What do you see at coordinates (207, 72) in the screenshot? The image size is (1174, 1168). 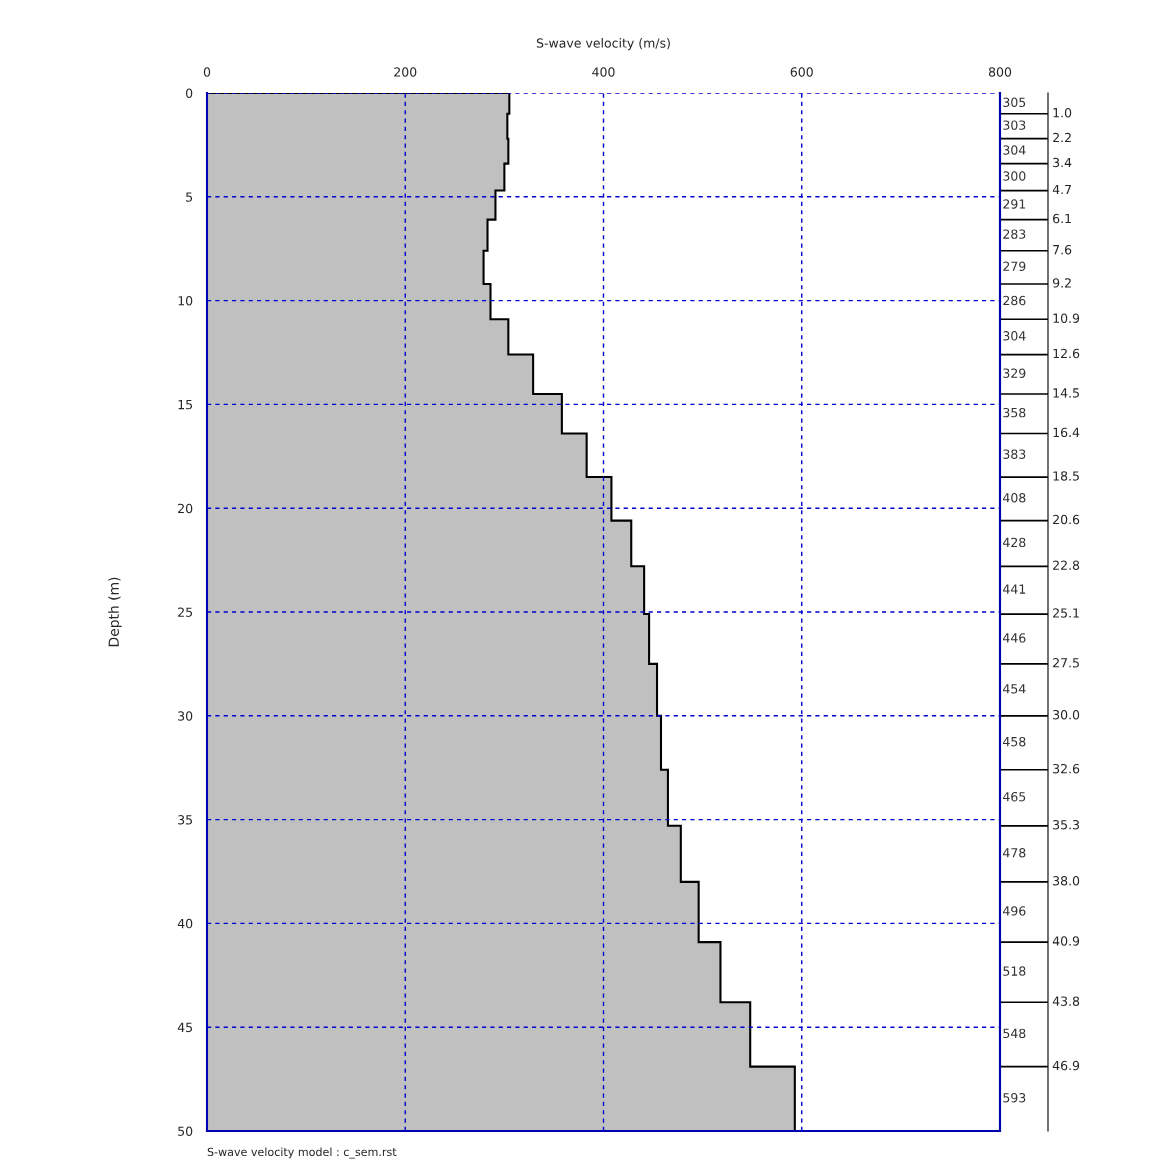 I see `x-tick-label: 0` at bounding box center [207, 72].